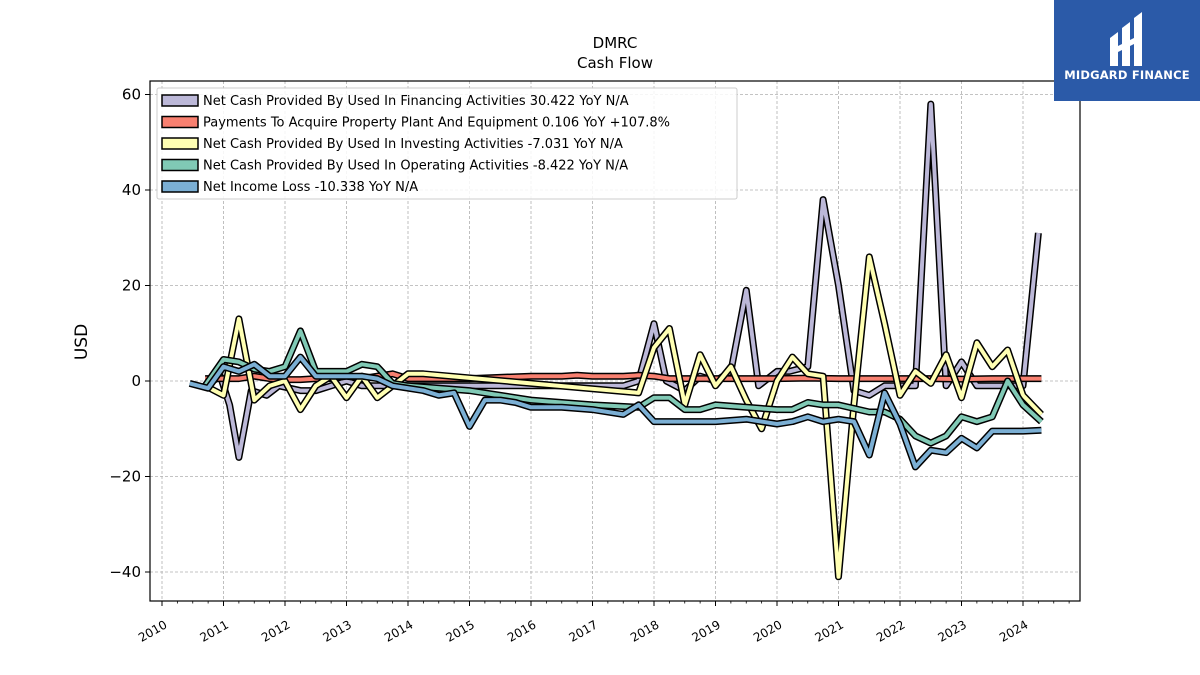  What do you see at coordinates (1127, 75) in the screenshot?
I see `brand-name: MIDGARD FINANCE` at bounding box center [1127, 75].